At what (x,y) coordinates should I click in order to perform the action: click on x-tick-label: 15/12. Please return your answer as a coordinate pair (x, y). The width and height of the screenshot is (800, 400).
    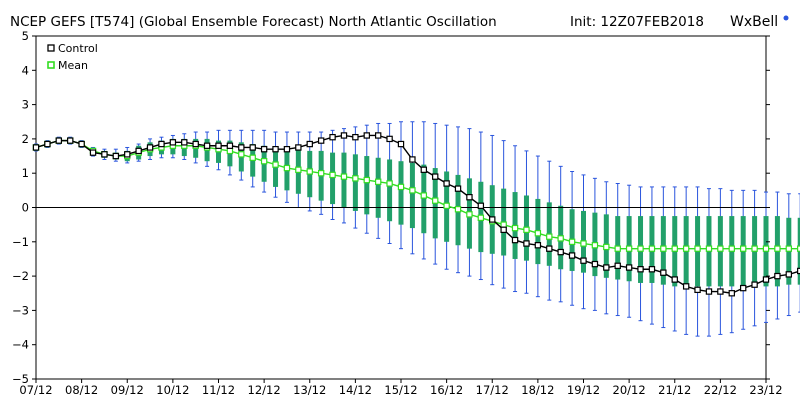
    Looking at the image, I should click on (400, 390).